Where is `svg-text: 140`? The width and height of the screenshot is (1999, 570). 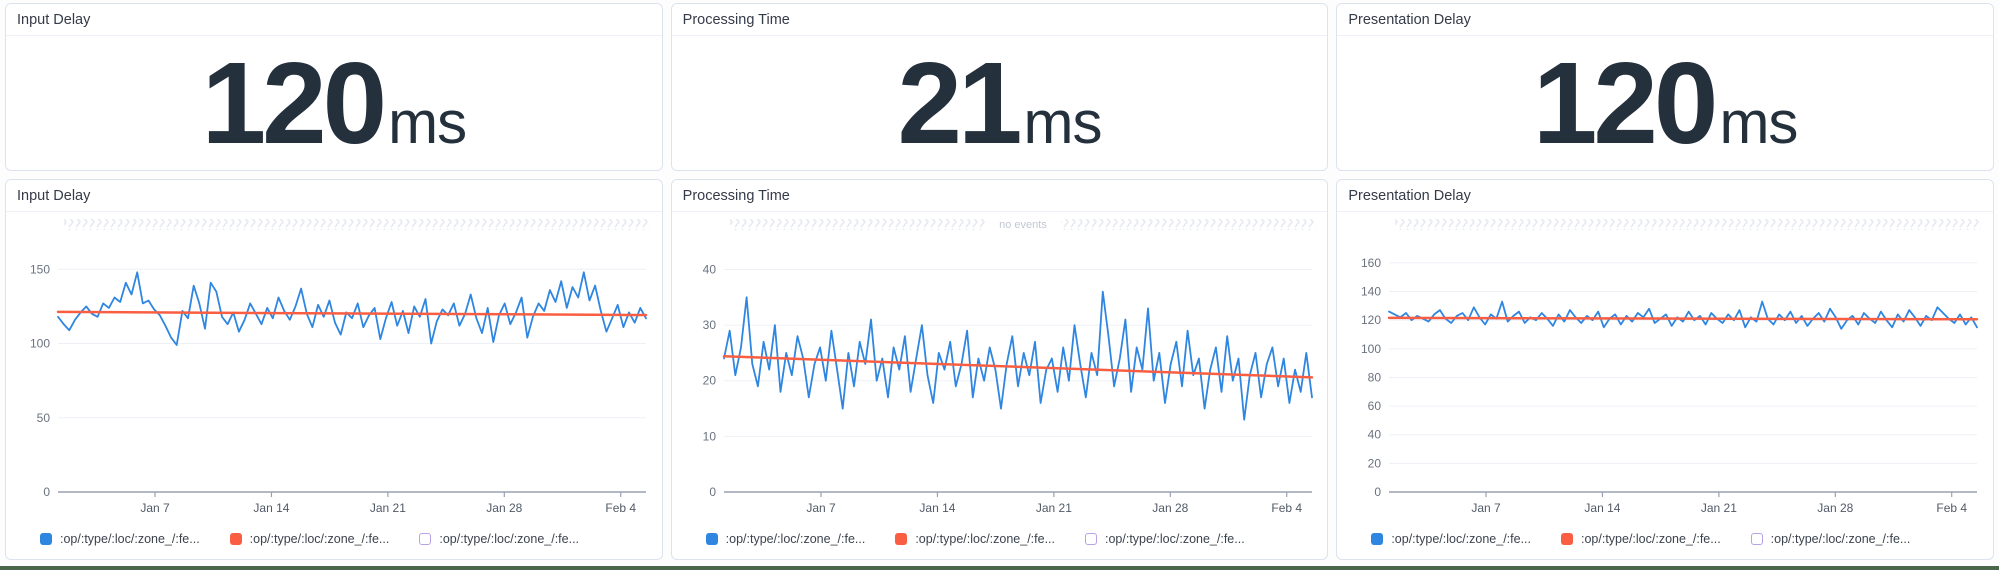 svg-text: 140 is located at coordinates (1371, 292).